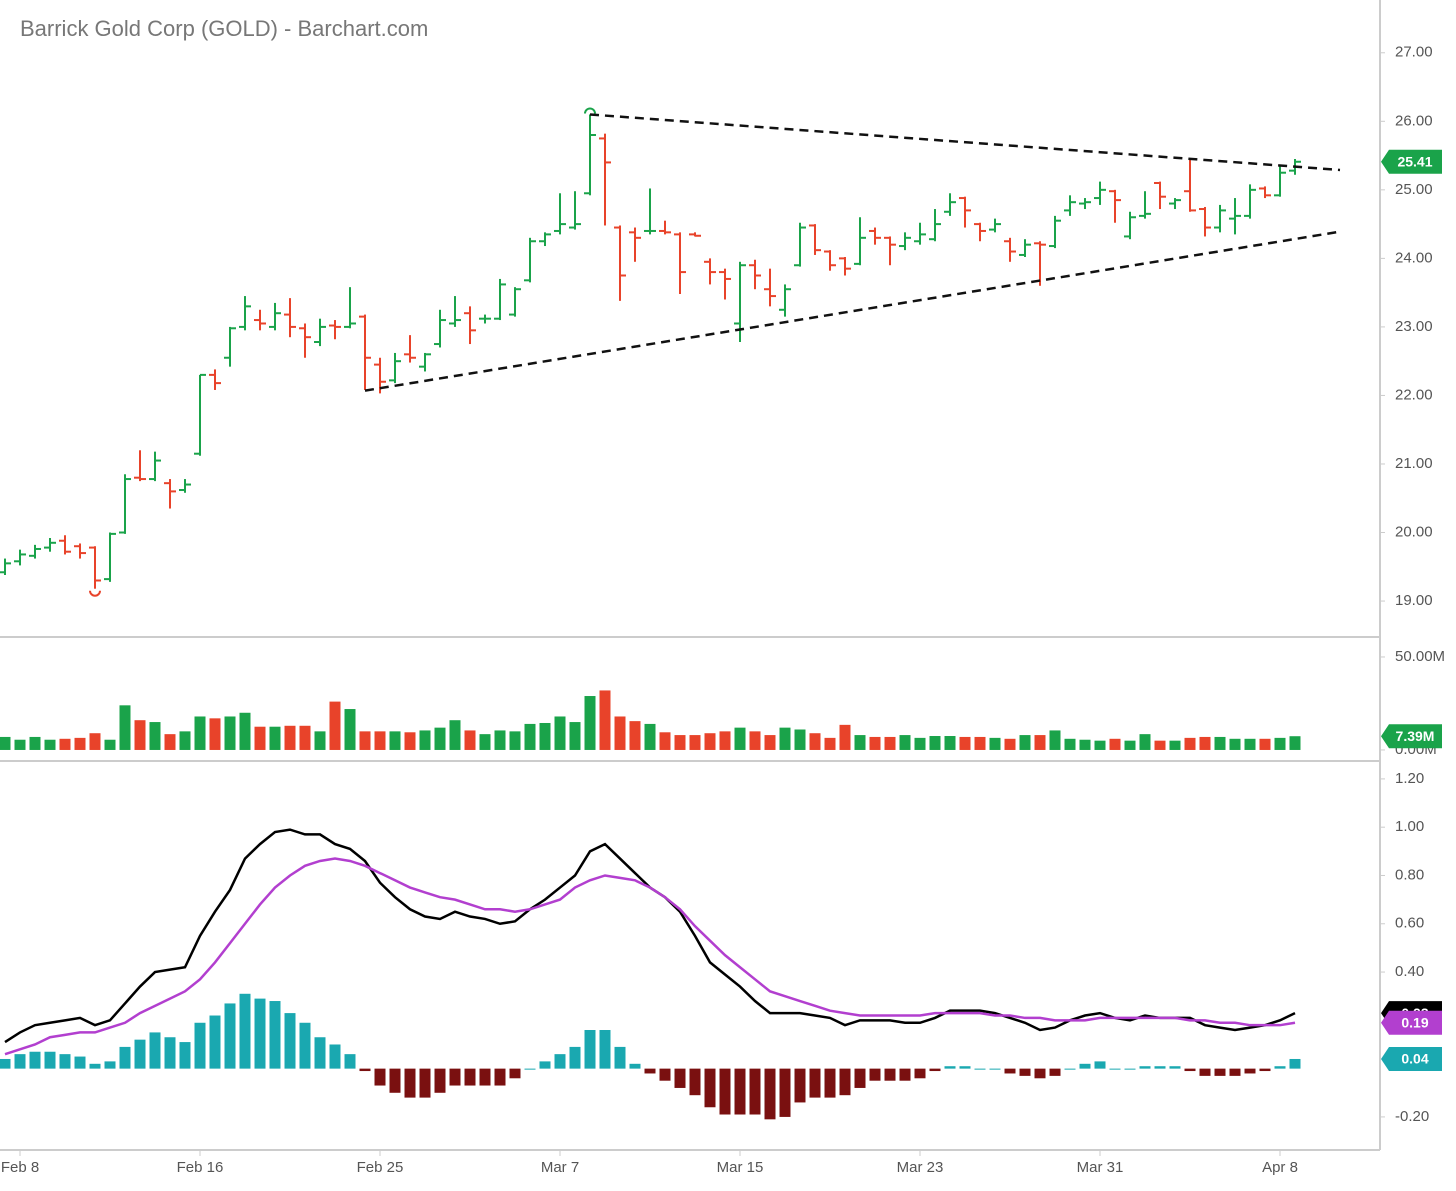  What do you see at coordinates (1409, 874) in the screenshot?
I see `y-tick-label: 0.80` at bounding box center [1409, 874].